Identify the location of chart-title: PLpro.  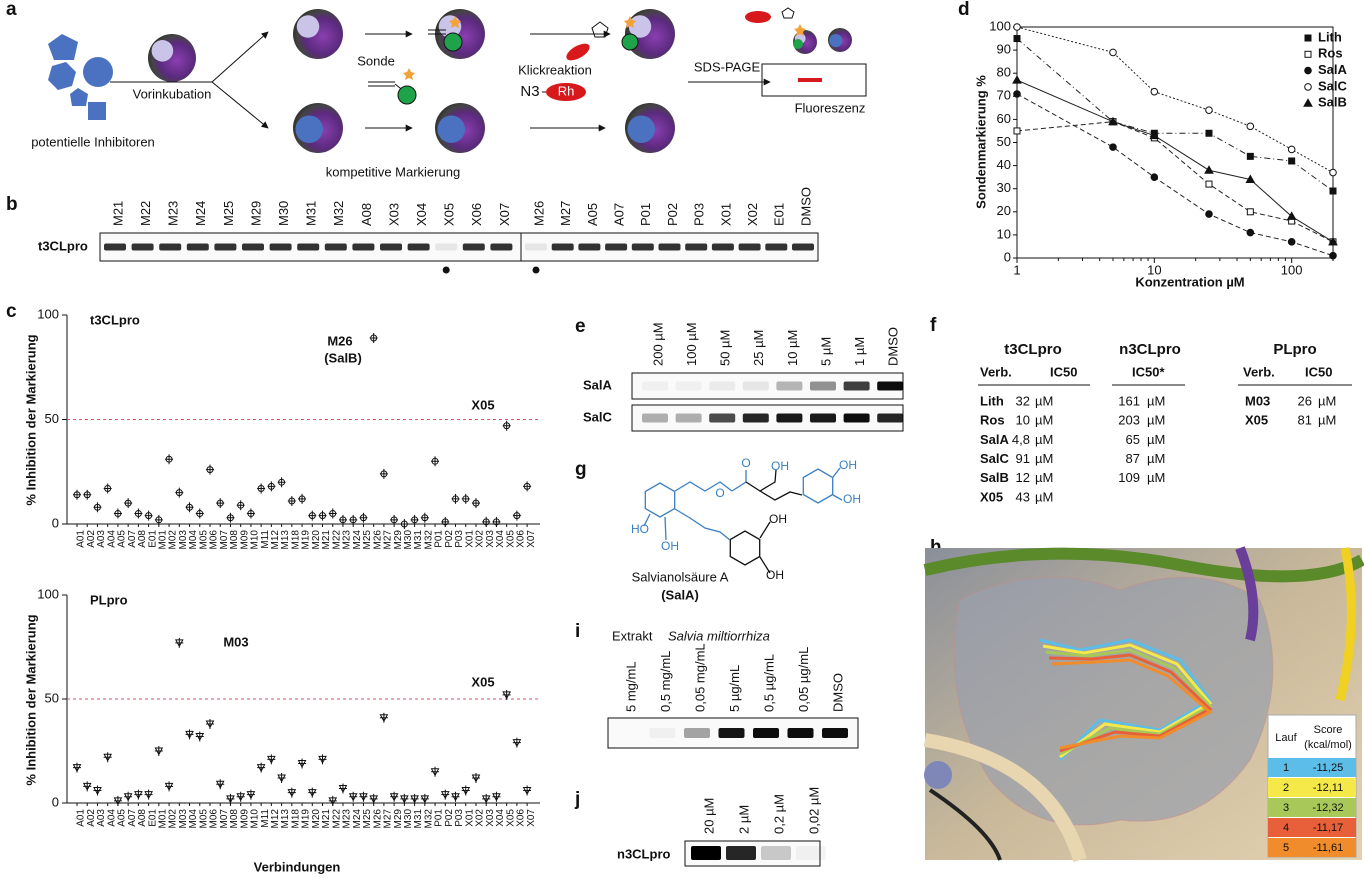
(109, 599).